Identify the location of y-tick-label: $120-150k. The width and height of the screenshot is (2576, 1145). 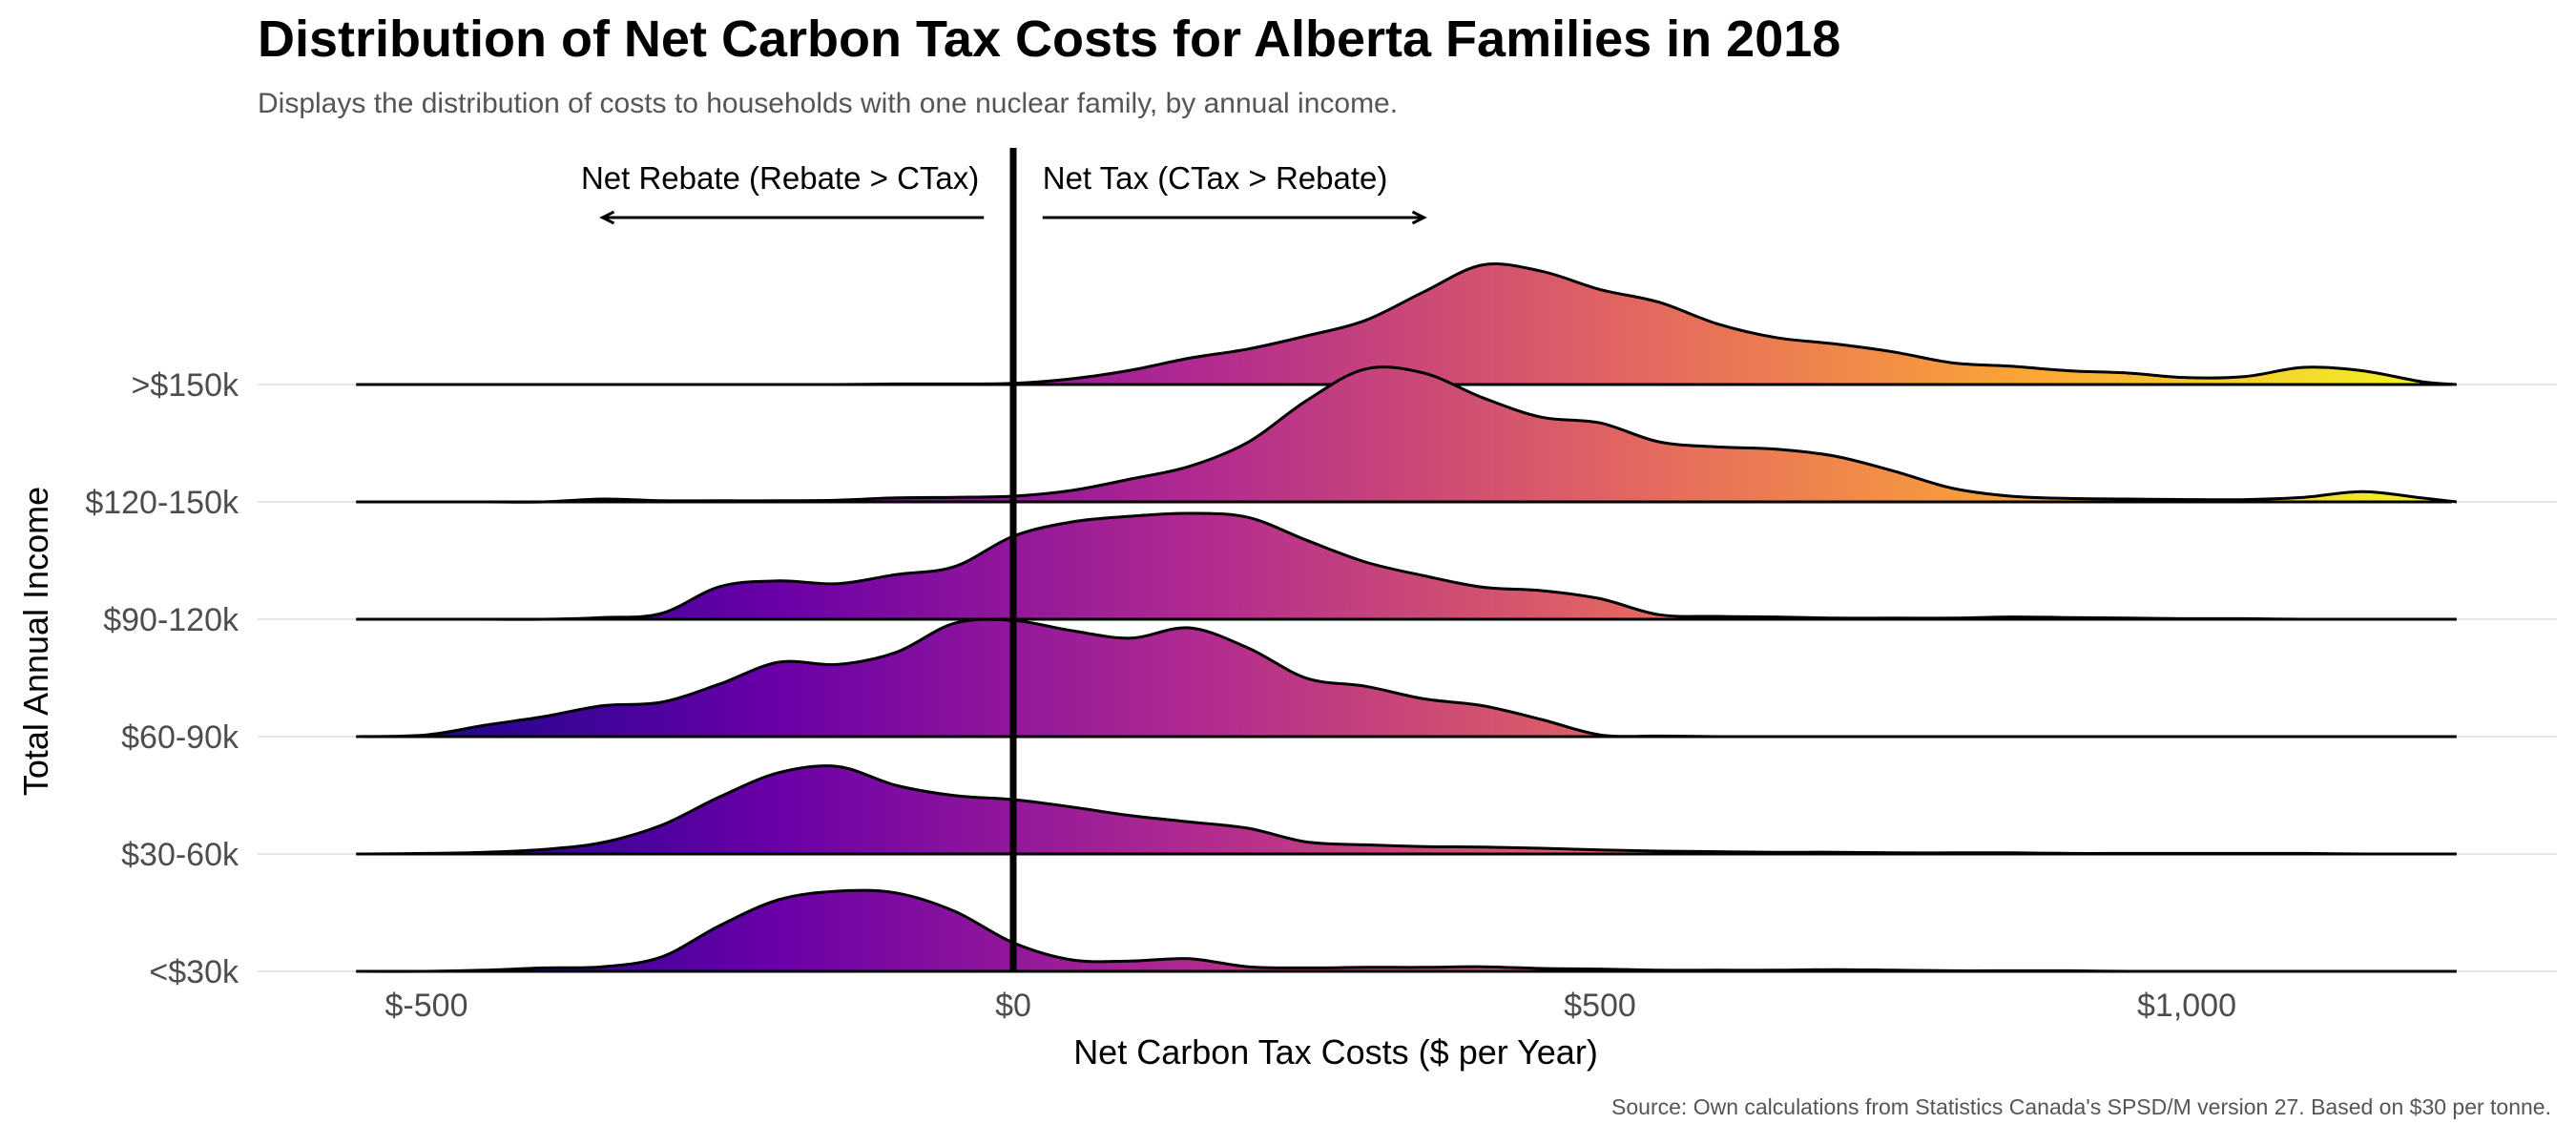
(162, 503).